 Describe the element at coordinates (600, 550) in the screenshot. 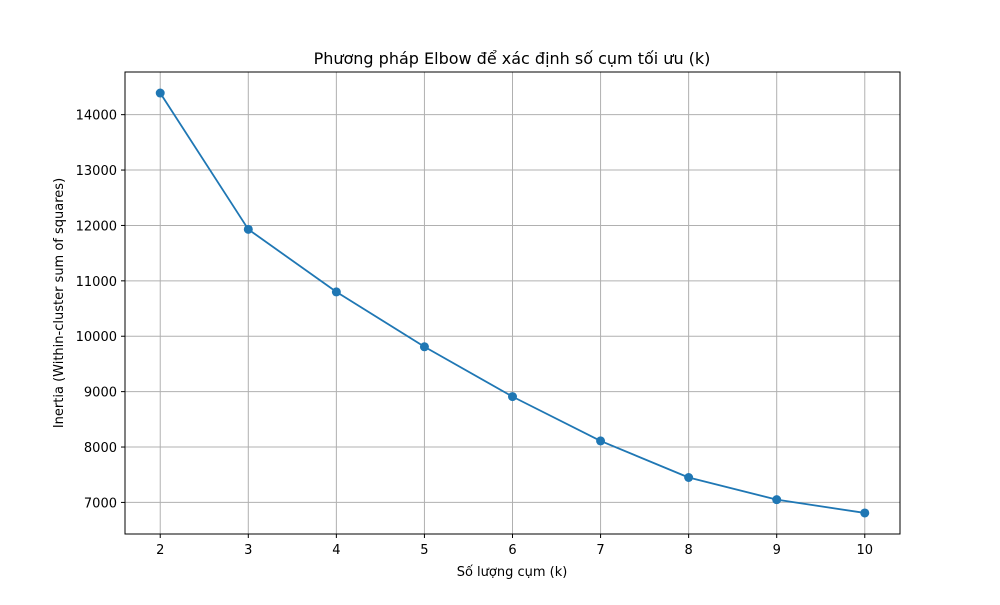

I see `x-tick-label: 7` at that location.